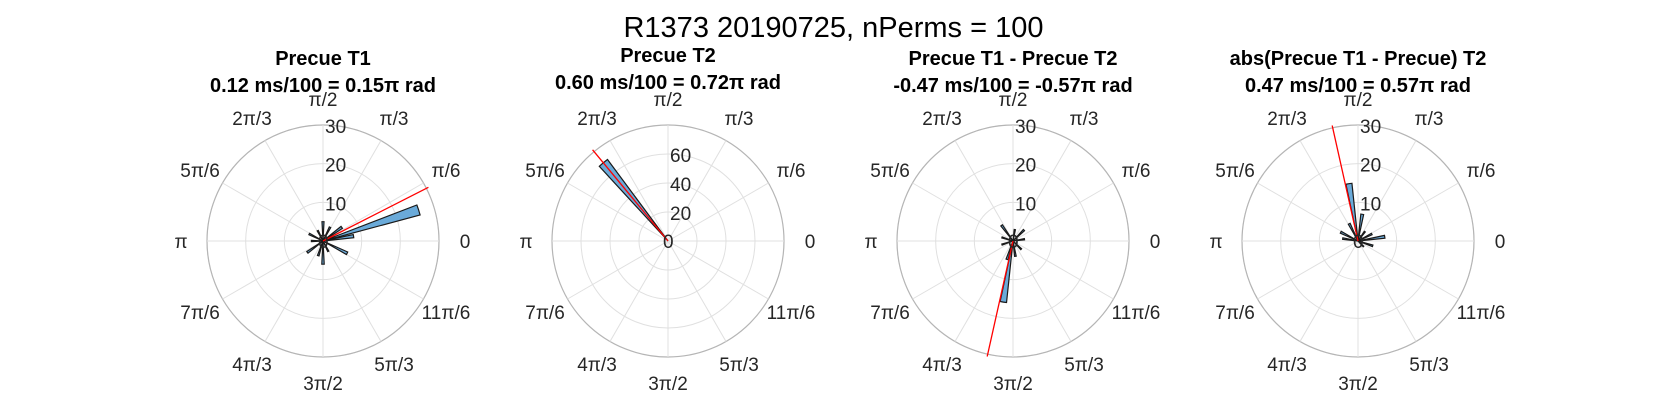 This screenshot has height=417, width=1667. I want to click on plot-title: Precue T1 - Precue T2, so click(1013, 59).